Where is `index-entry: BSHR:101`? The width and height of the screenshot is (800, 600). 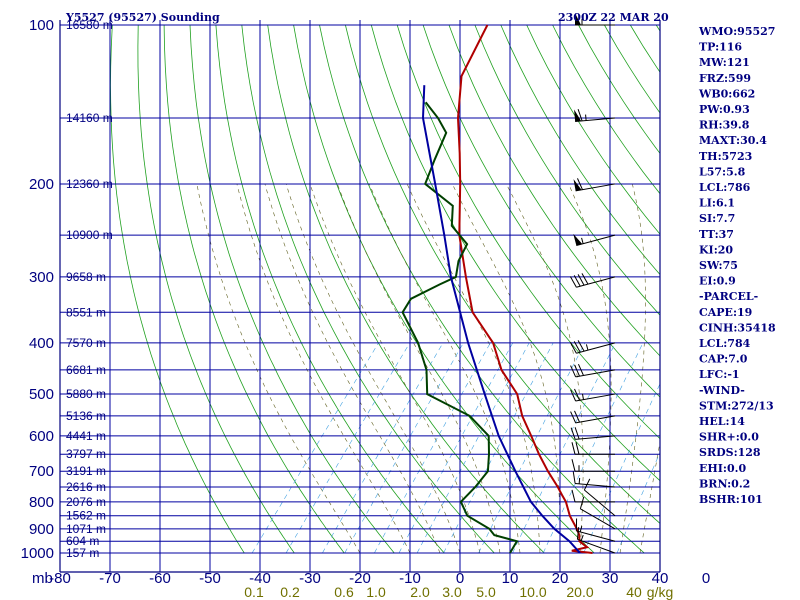 index-entry: BSHR:101 is located at coordinates (731, 499).